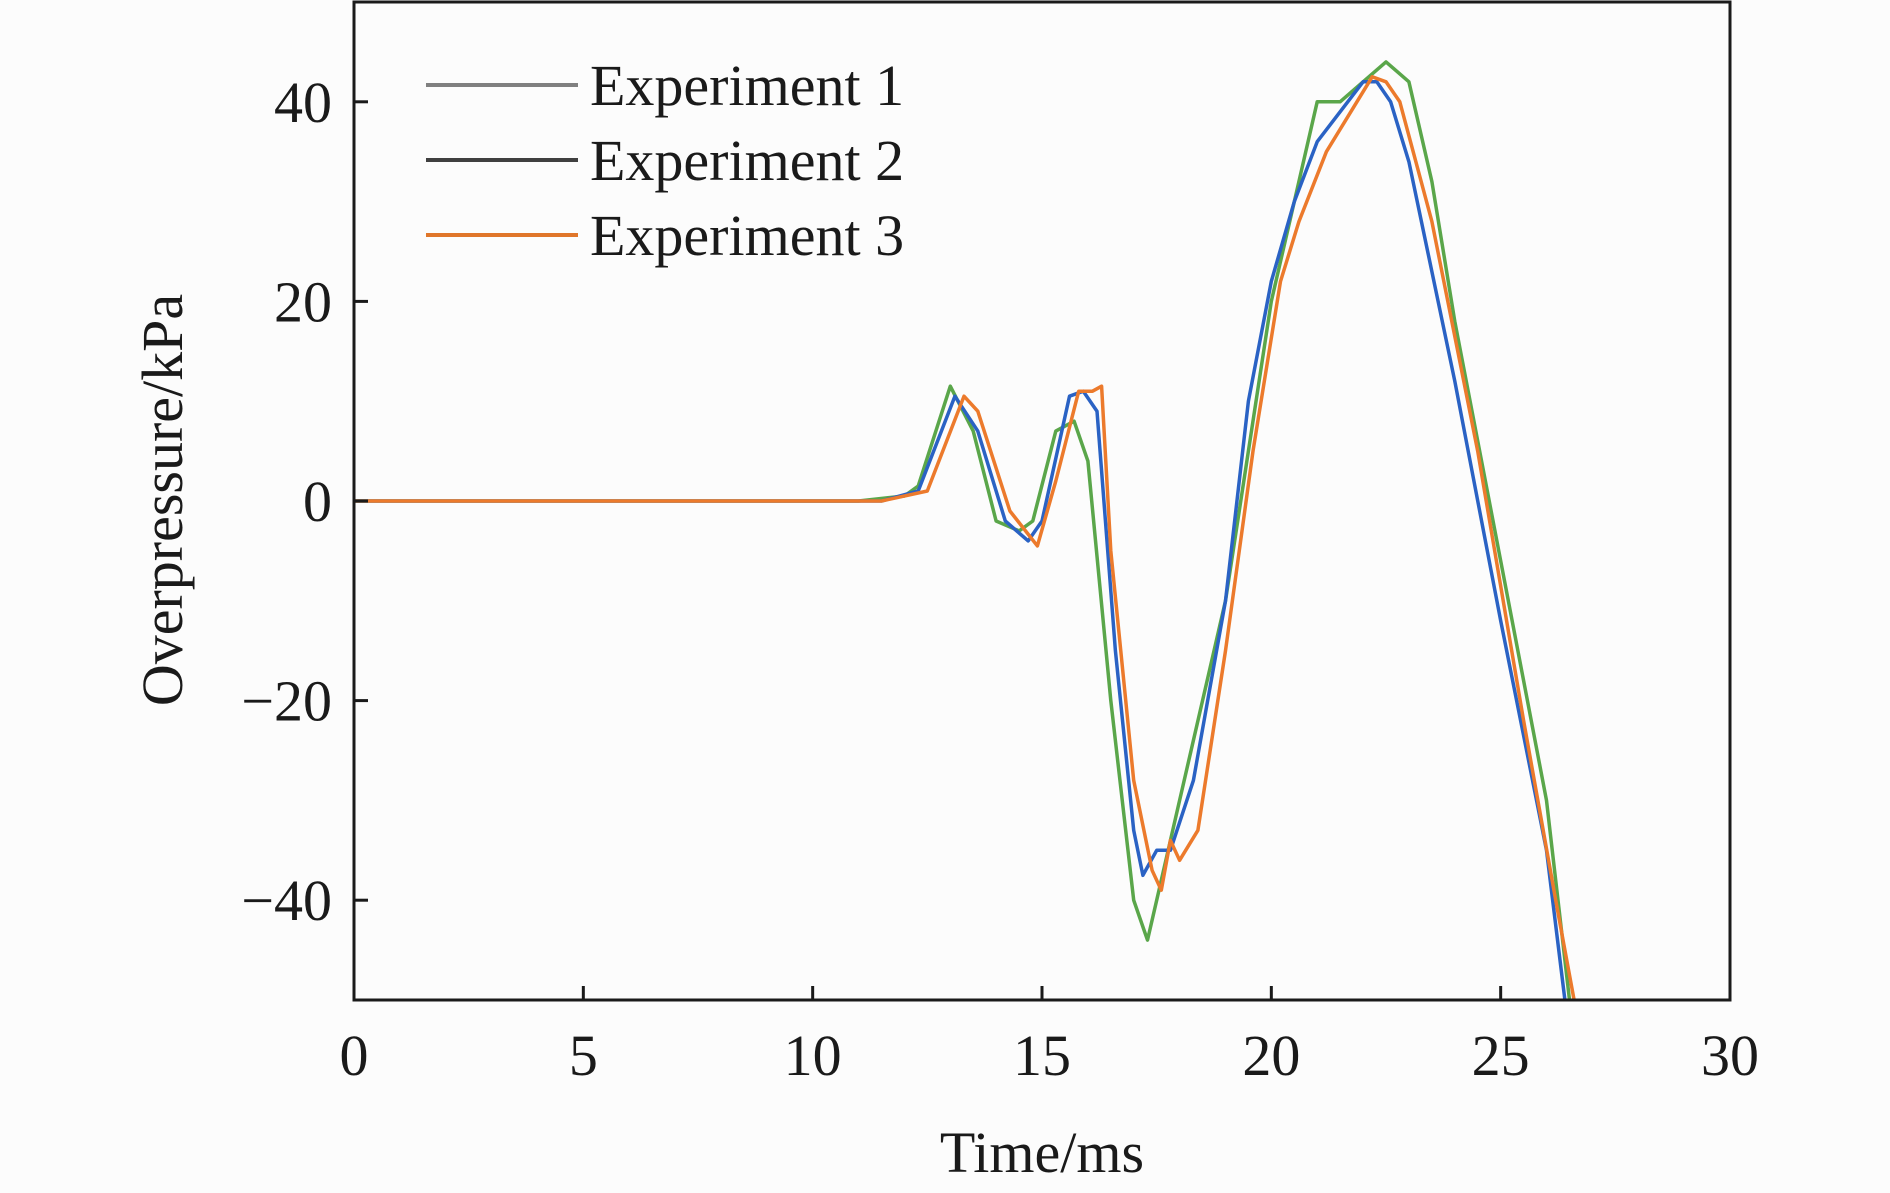  I want to click on y-tick-label: −20, so click(286, 701).